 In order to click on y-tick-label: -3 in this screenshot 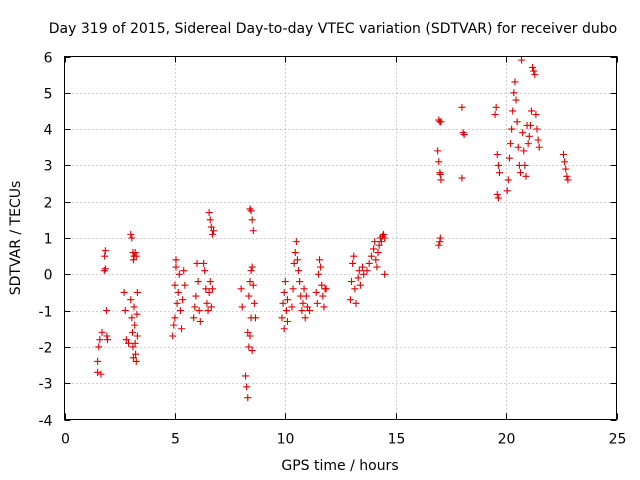, I will do `click(46, 385)`.